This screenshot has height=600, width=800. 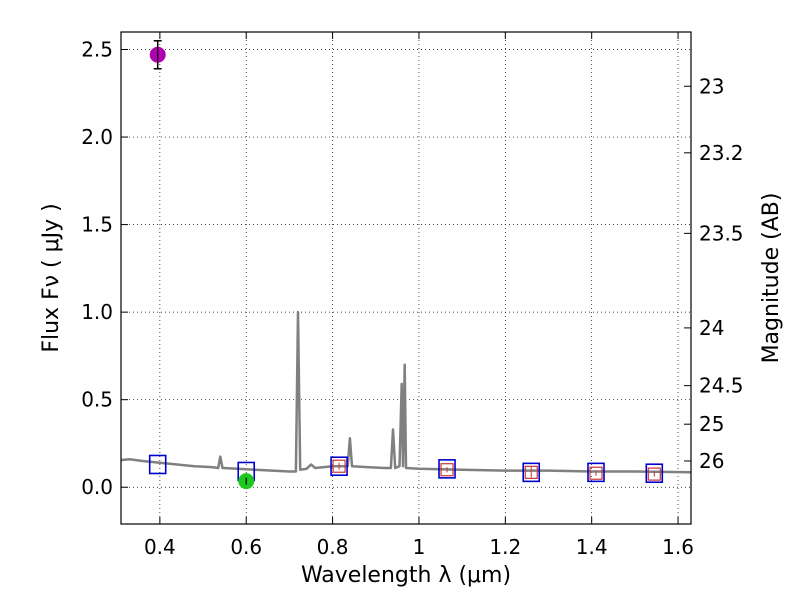 I want to click on y2-tick-label: 23.2, so click(x=721, y=153).